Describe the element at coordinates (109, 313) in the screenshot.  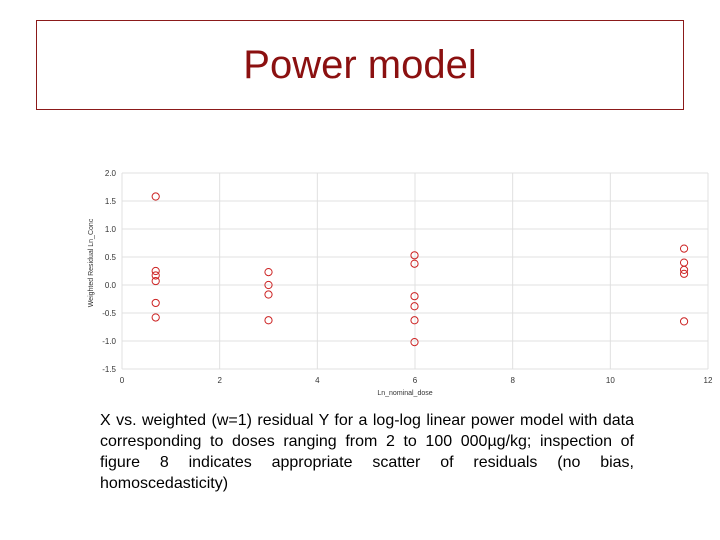
I see `y-tick-label: -0.5` at that location.